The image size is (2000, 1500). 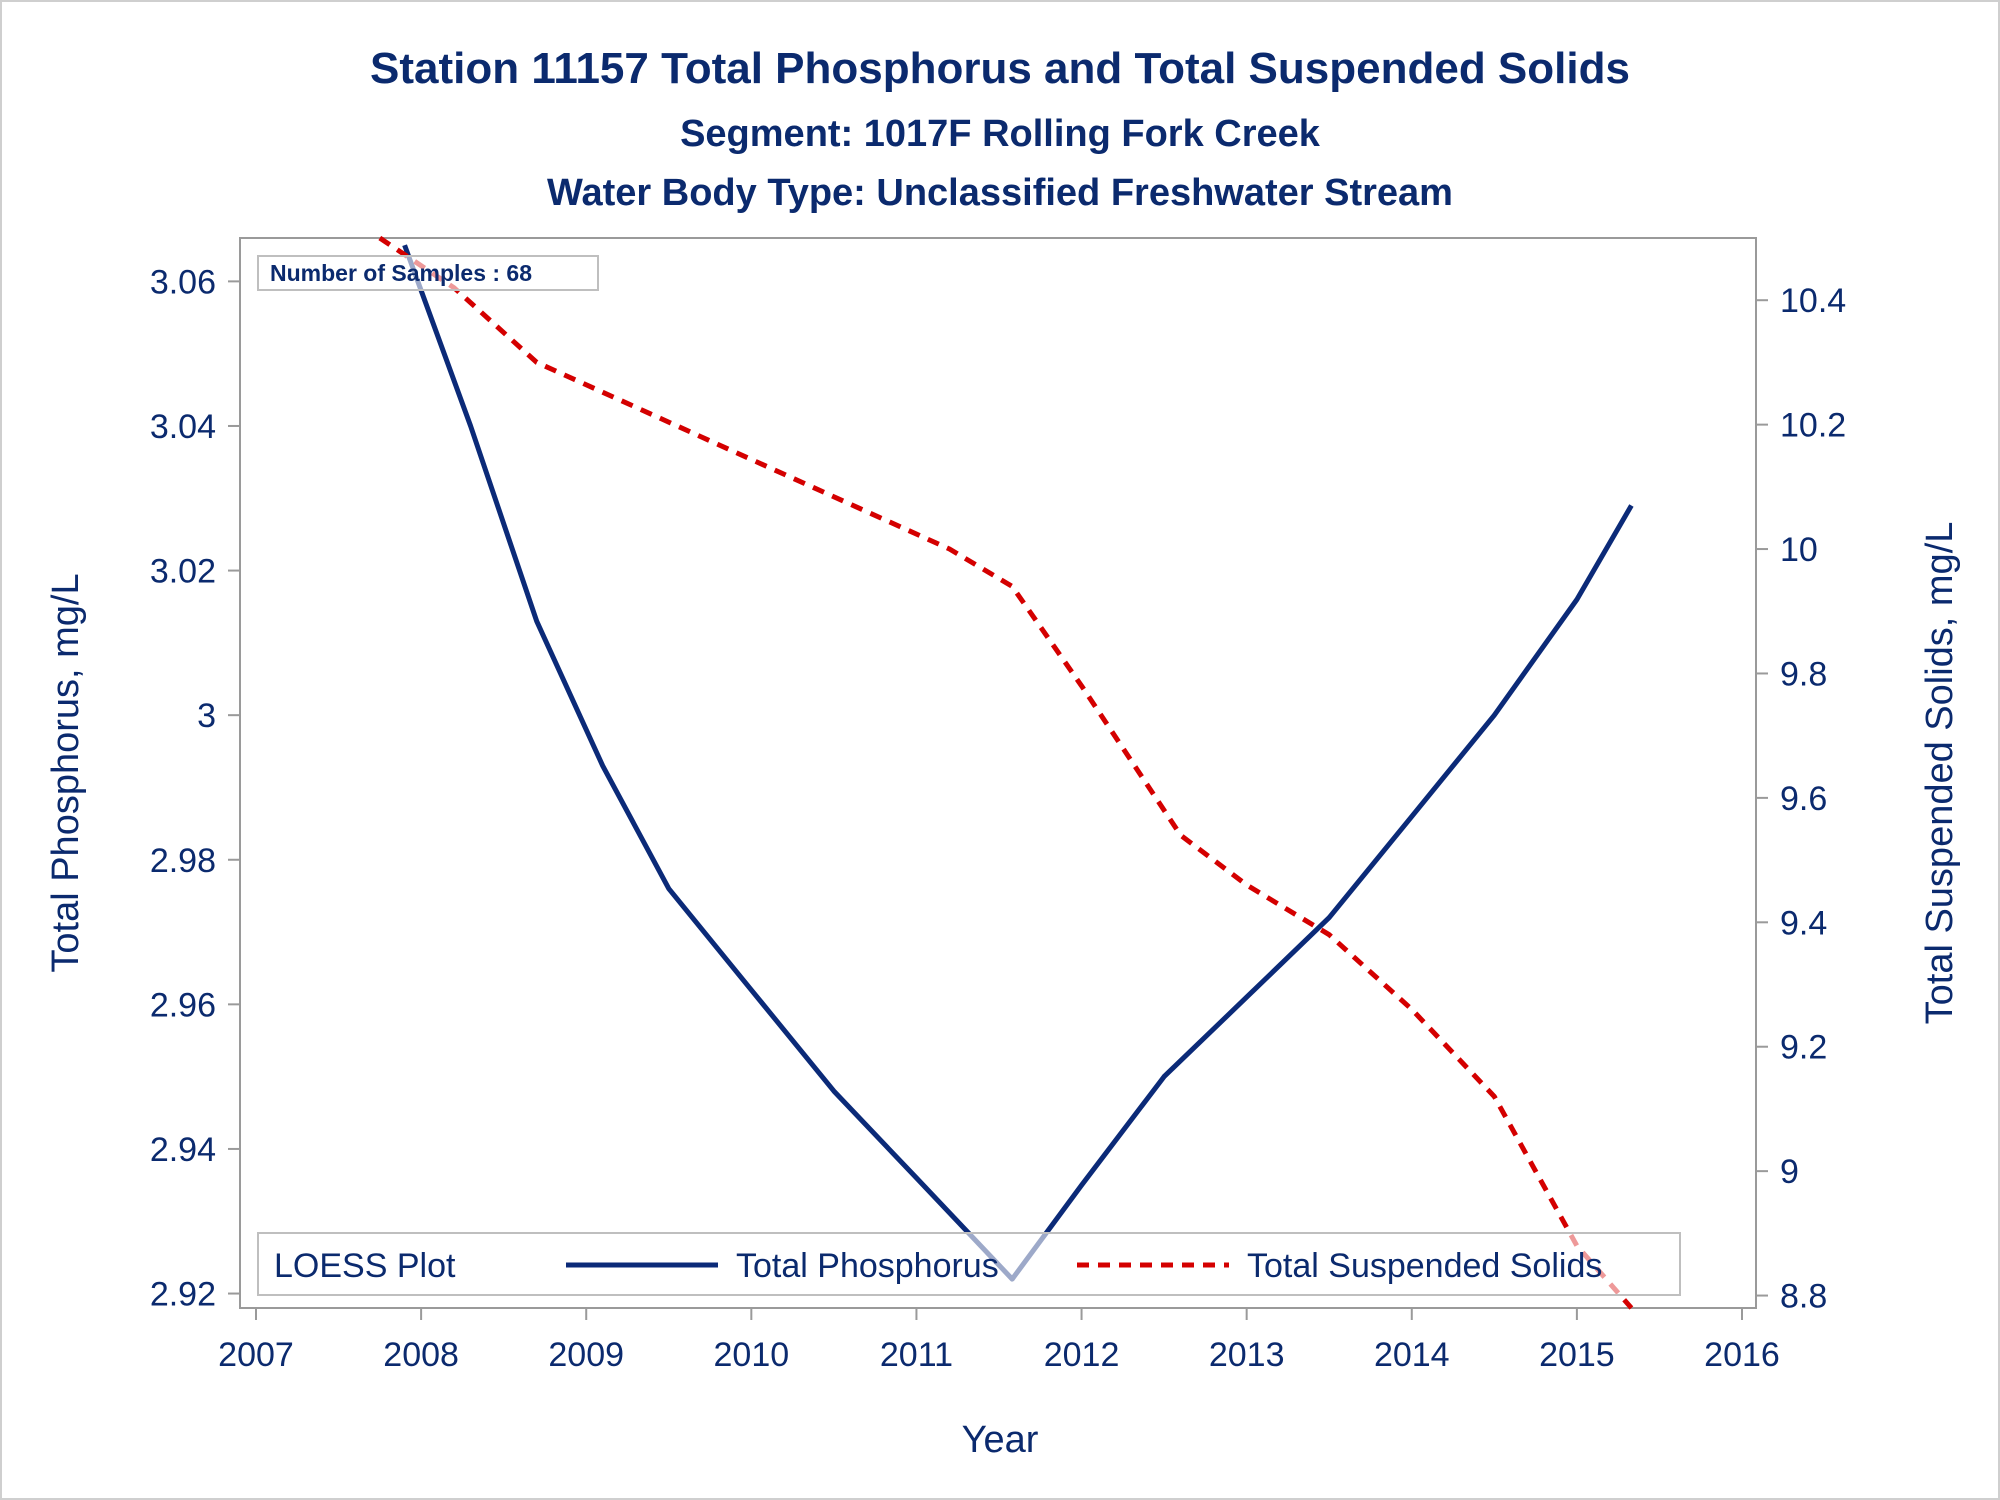 What do you see at coordinates (206, 716) in the screenshot?
I see `y-left-tick-label-3: 3` at bounding box center [206, 716].